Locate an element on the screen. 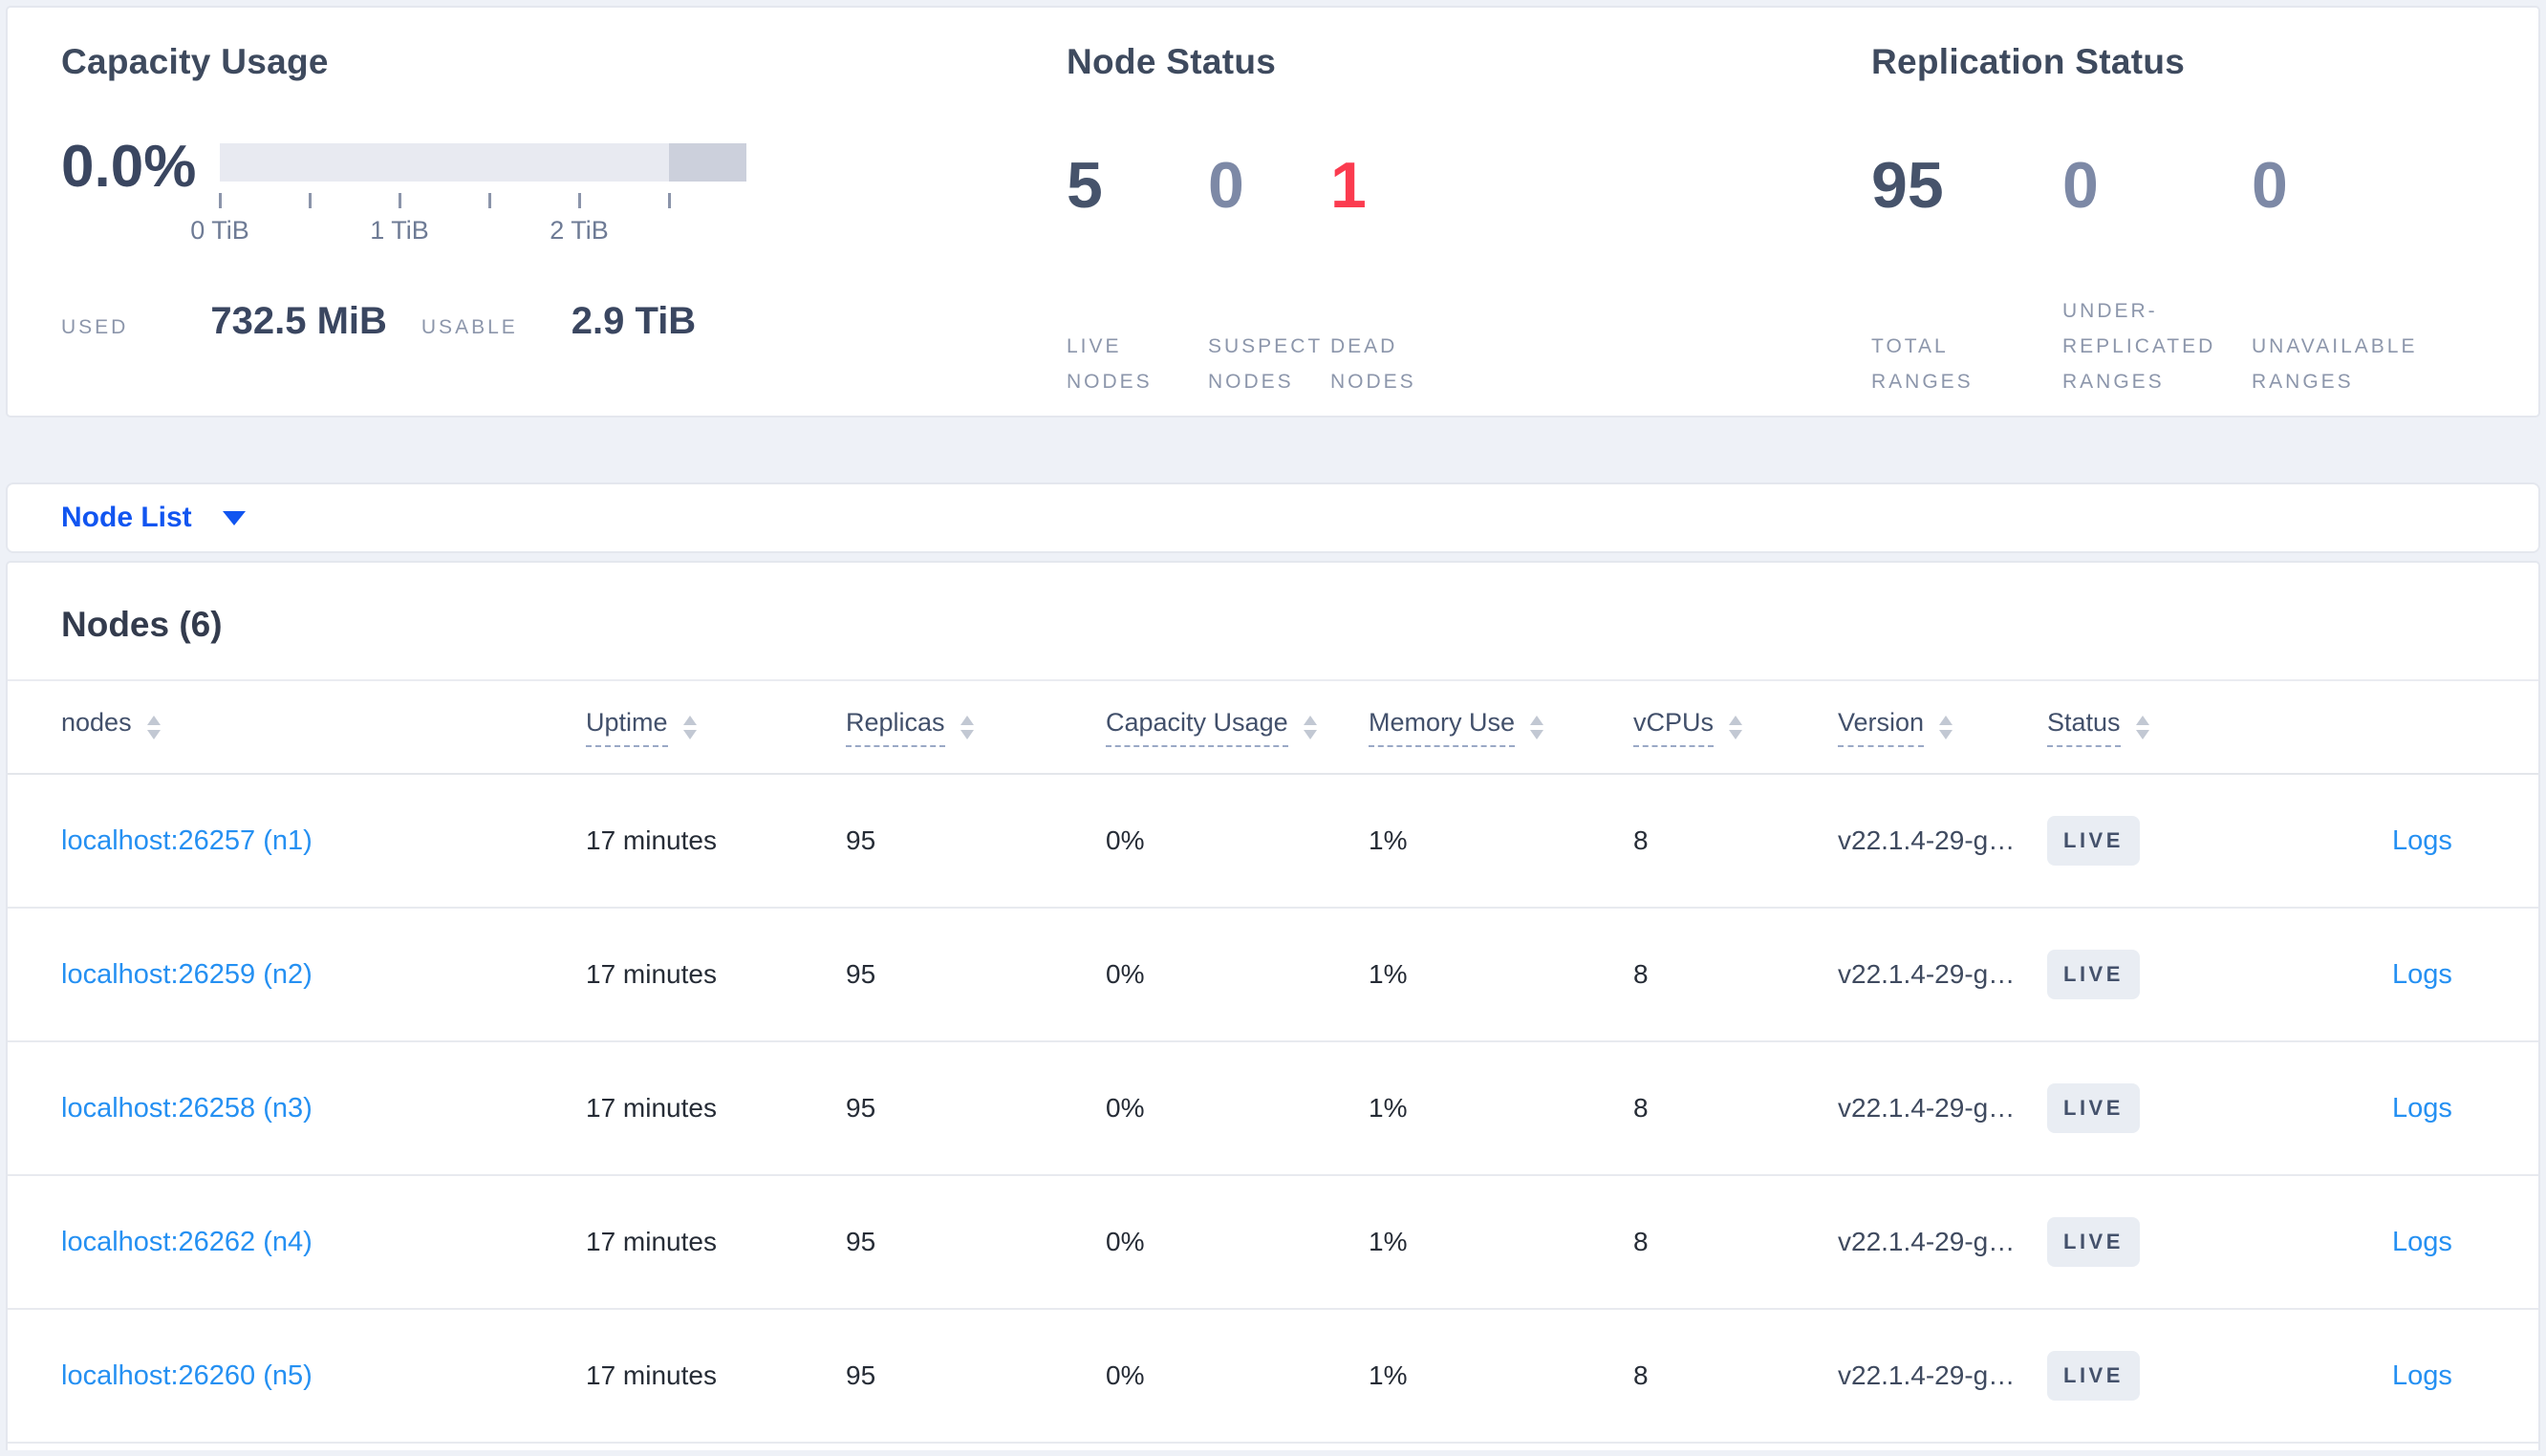 The image size is (2546, 1456). node-status-title: Node Status is located at coordinates (1172, 61).